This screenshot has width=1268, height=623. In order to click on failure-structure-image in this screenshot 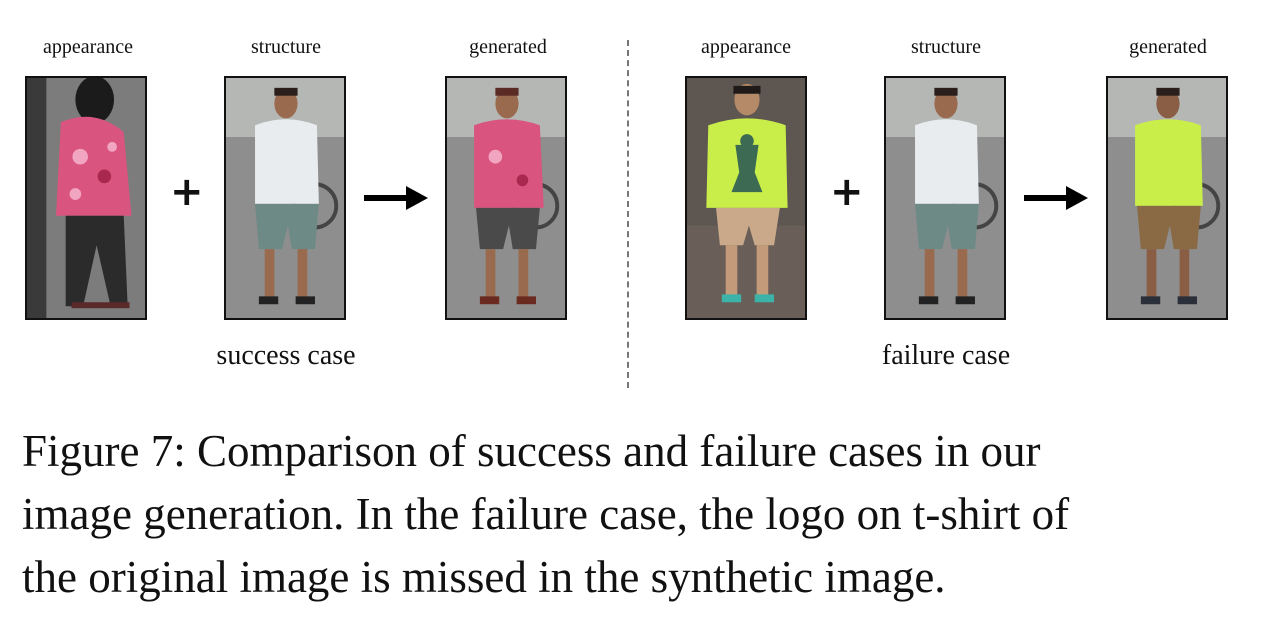, I will do `click(945, 198)`.